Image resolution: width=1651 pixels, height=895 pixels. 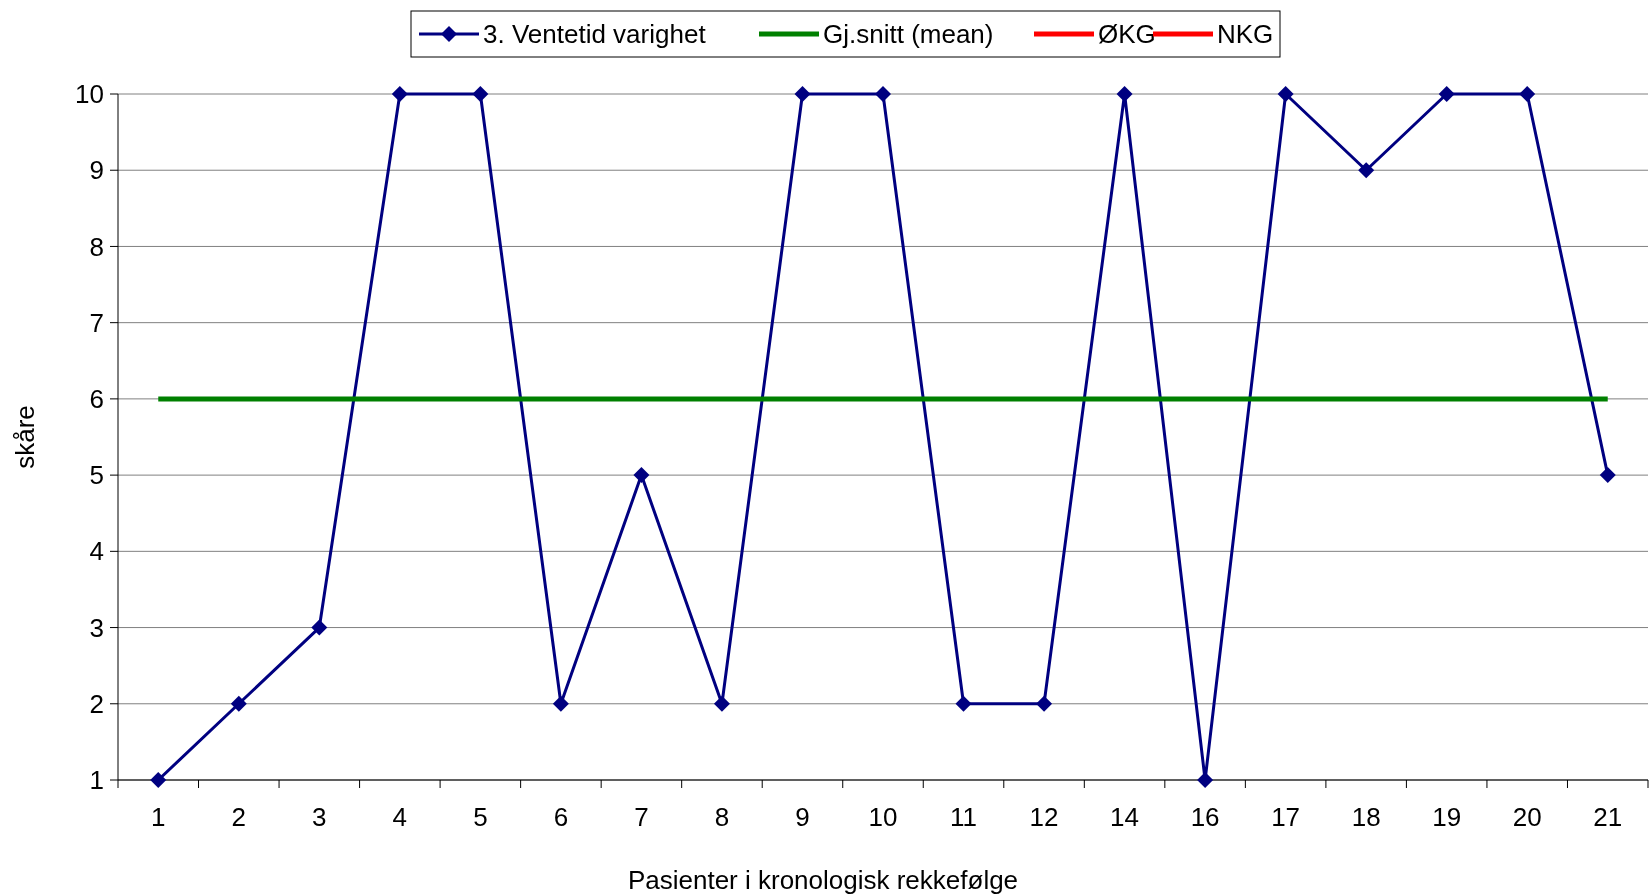 What do you see at coordinates (96, 703) in the screenshot?
I see `y-tick-label: 2` at bounding box center [96, 703].